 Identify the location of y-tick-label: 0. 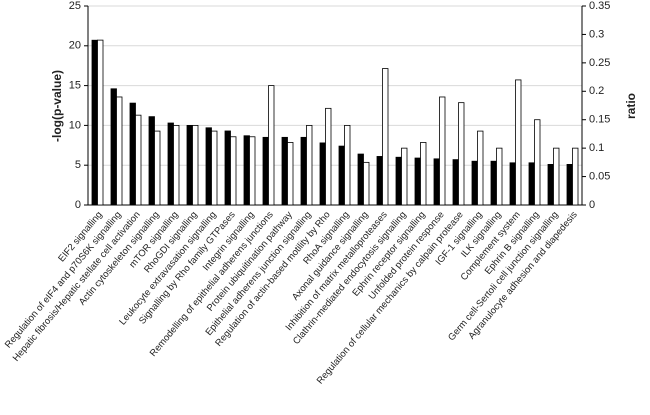
(78, 205).